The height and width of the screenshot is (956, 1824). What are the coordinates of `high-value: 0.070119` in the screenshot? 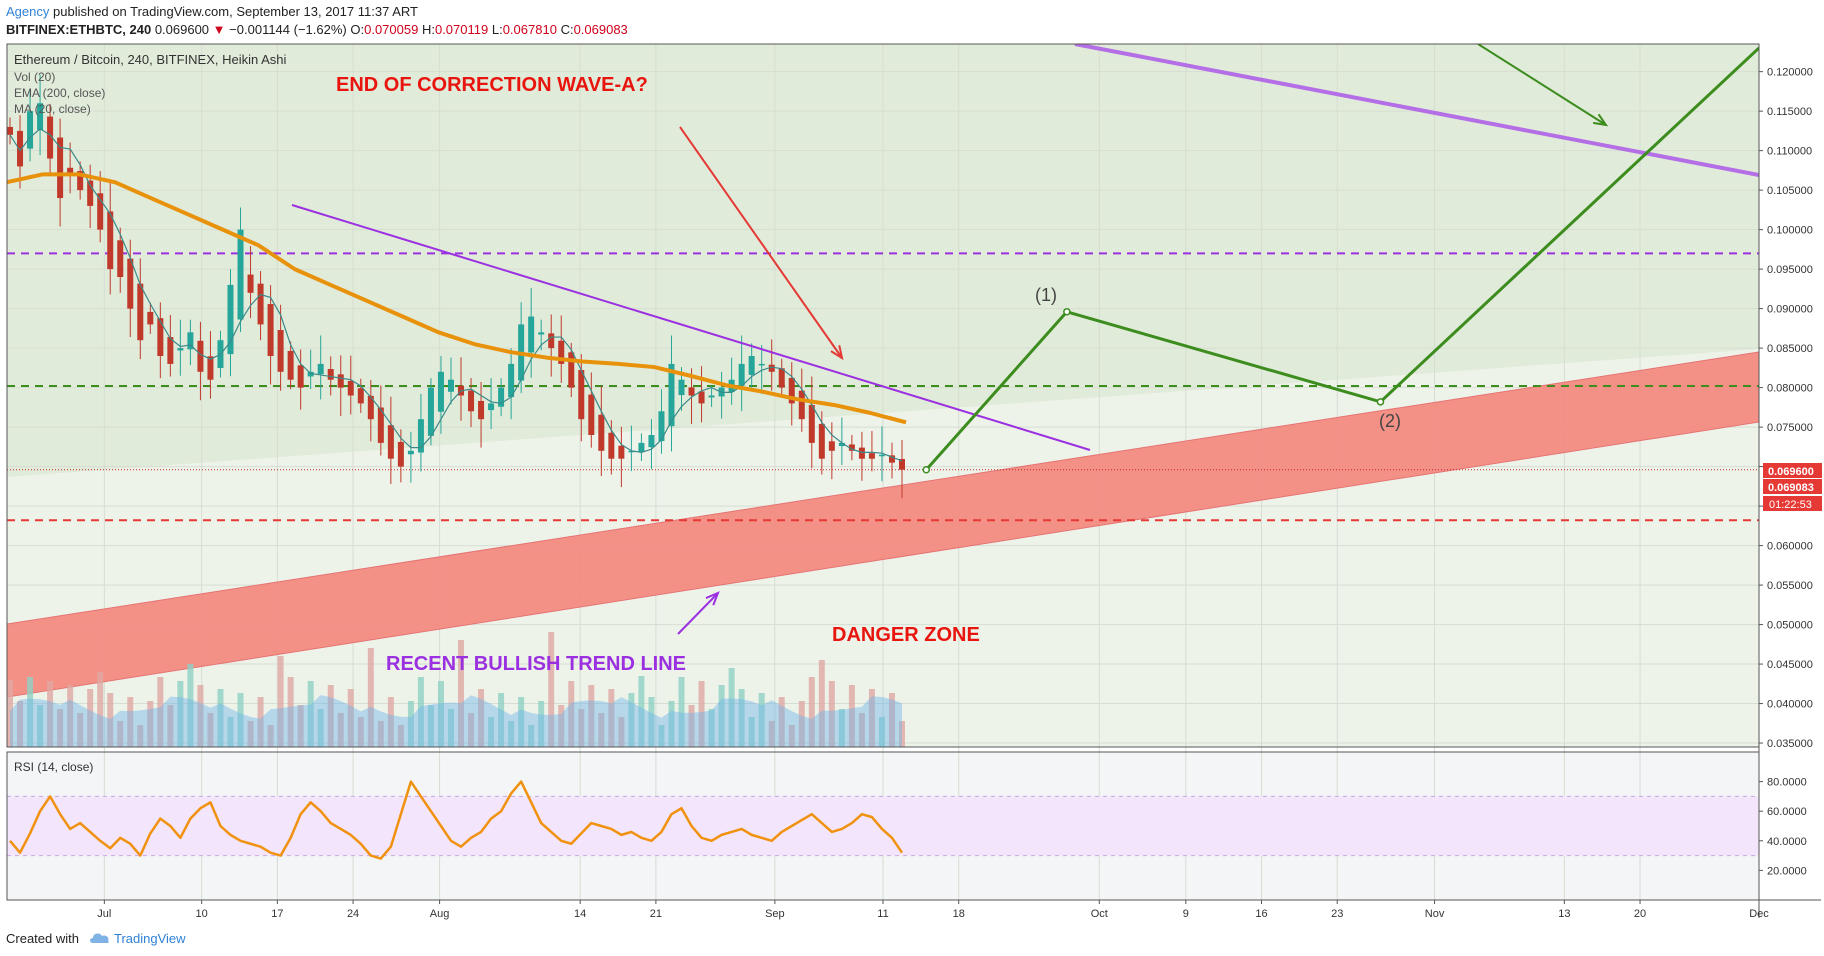 It's located at (461, 29).